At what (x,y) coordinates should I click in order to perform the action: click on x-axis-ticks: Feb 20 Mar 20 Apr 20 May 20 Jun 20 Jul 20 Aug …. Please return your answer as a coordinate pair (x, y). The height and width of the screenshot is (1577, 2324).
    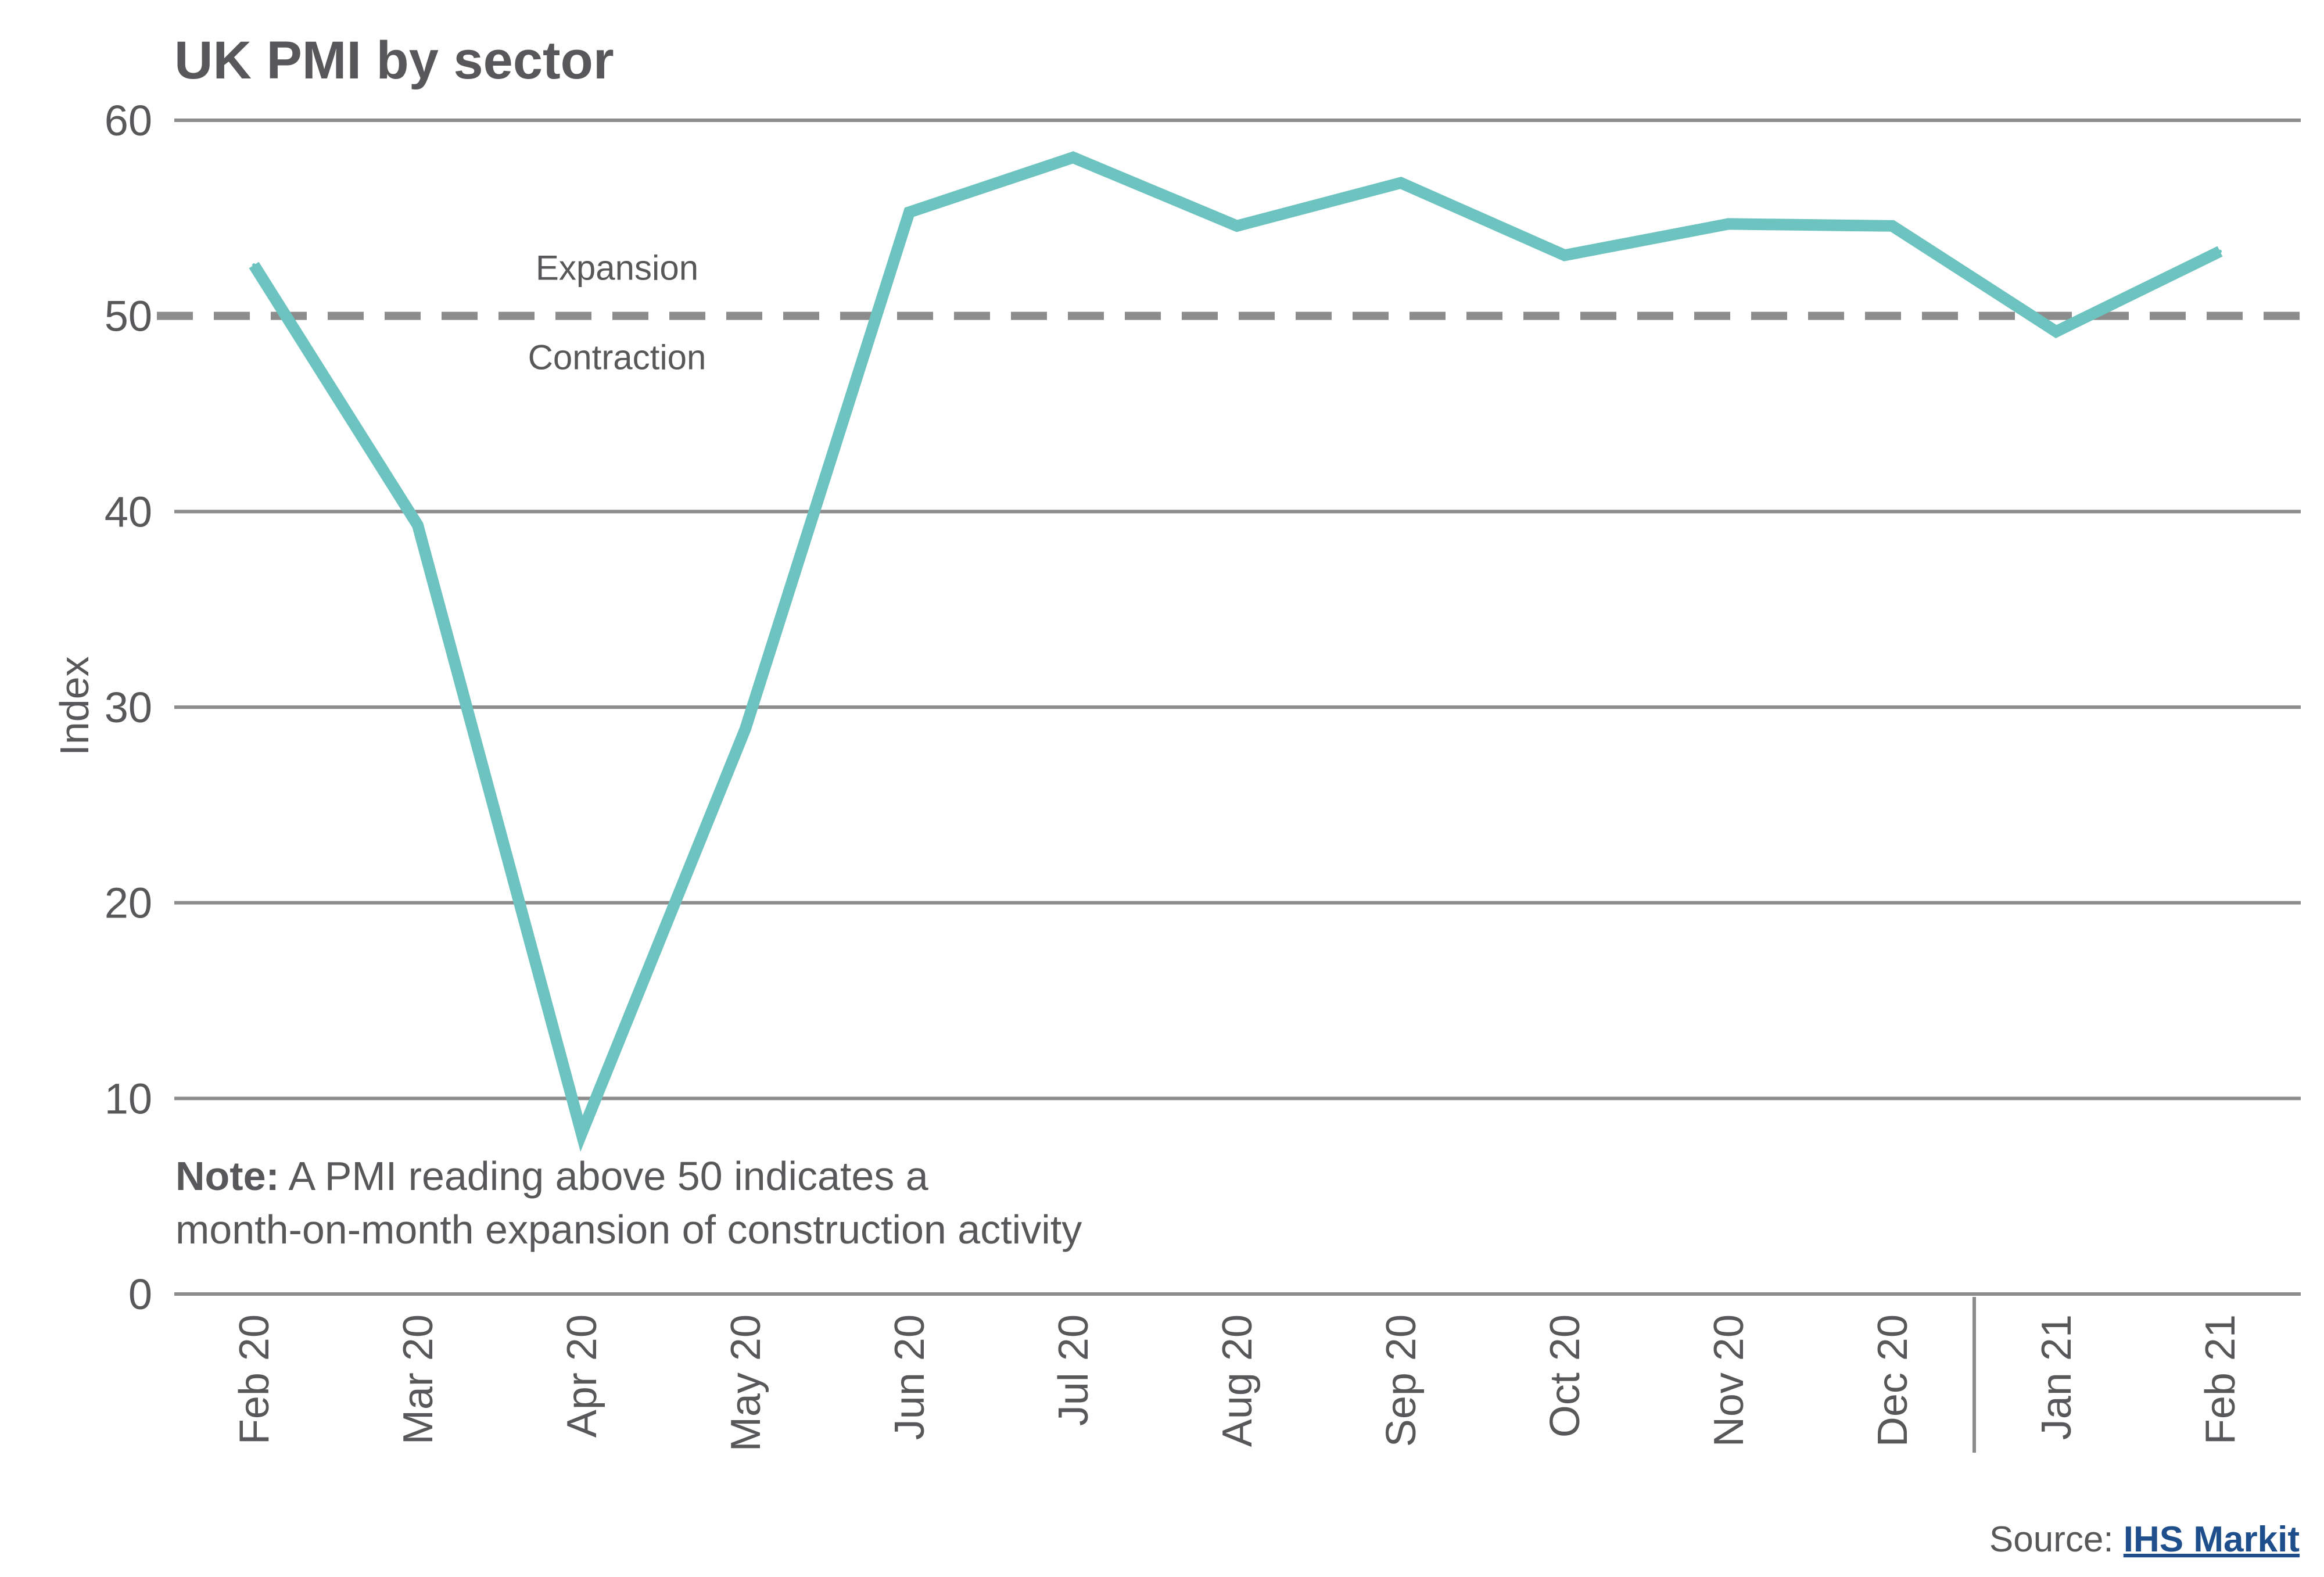
    Looking at the image, I should click on (1237, 1382).